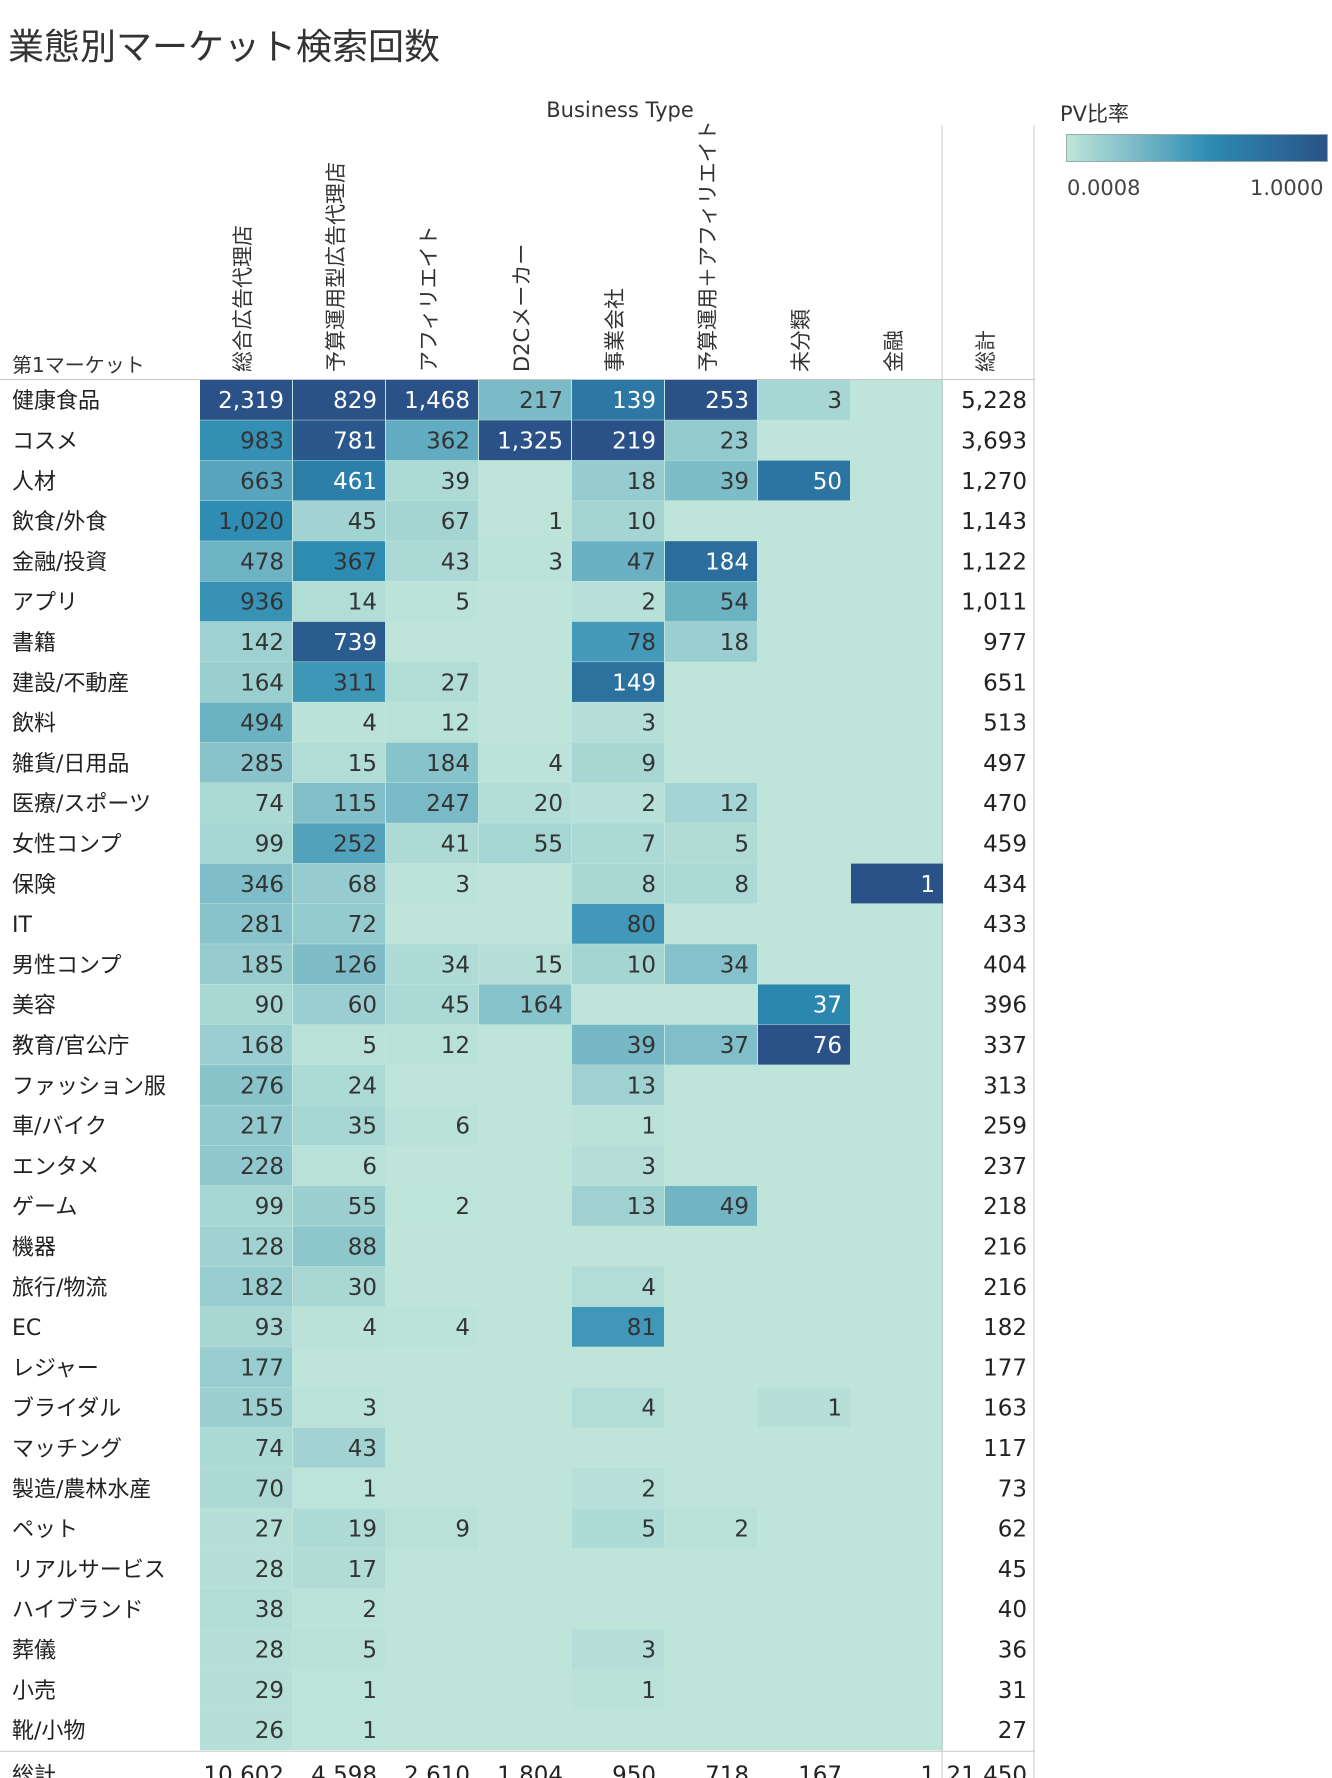 This screenshot has width=1332, height=1778. What do you see at coordinates (262, 1368) in the screenshot?
I see `cell-value: 177` at bounding box center [262, 1368].